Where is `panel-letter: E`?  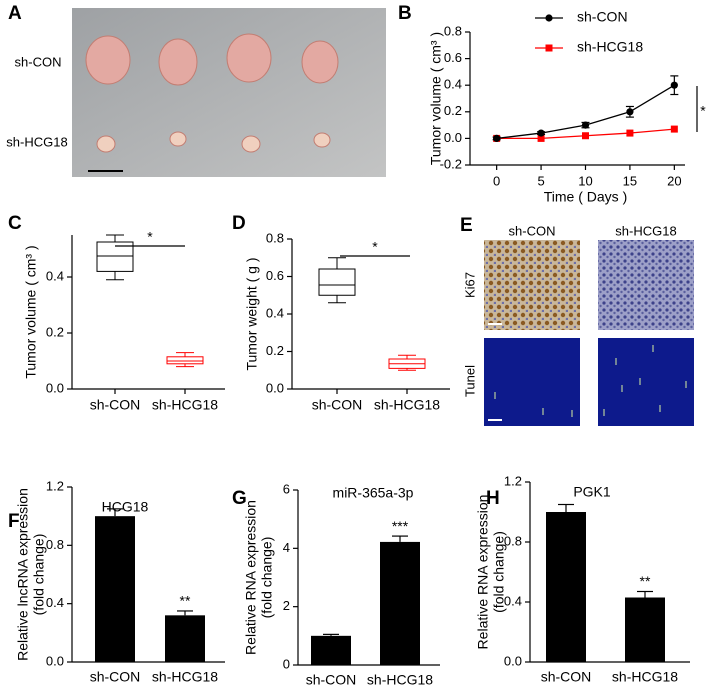 panel-letter: E is located at coordinates (466, 225).